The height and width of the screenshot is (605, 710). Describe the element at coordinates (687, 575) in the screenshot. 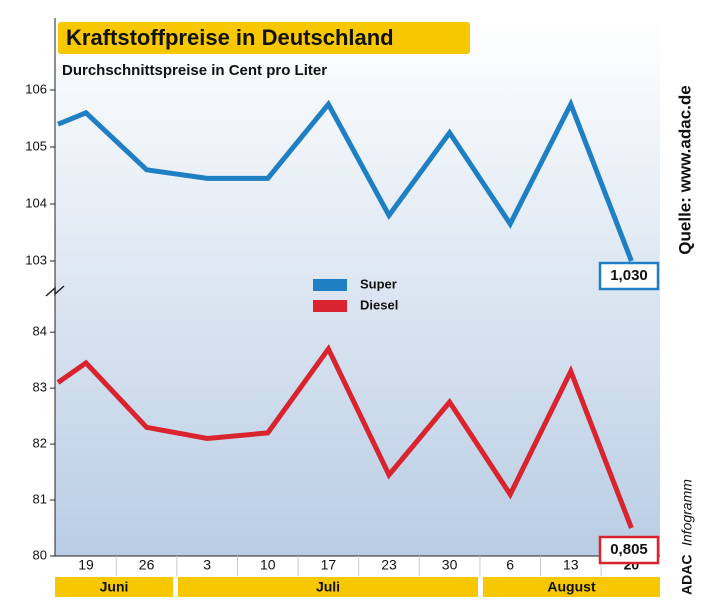

I see `brand: ADAC` at that location.